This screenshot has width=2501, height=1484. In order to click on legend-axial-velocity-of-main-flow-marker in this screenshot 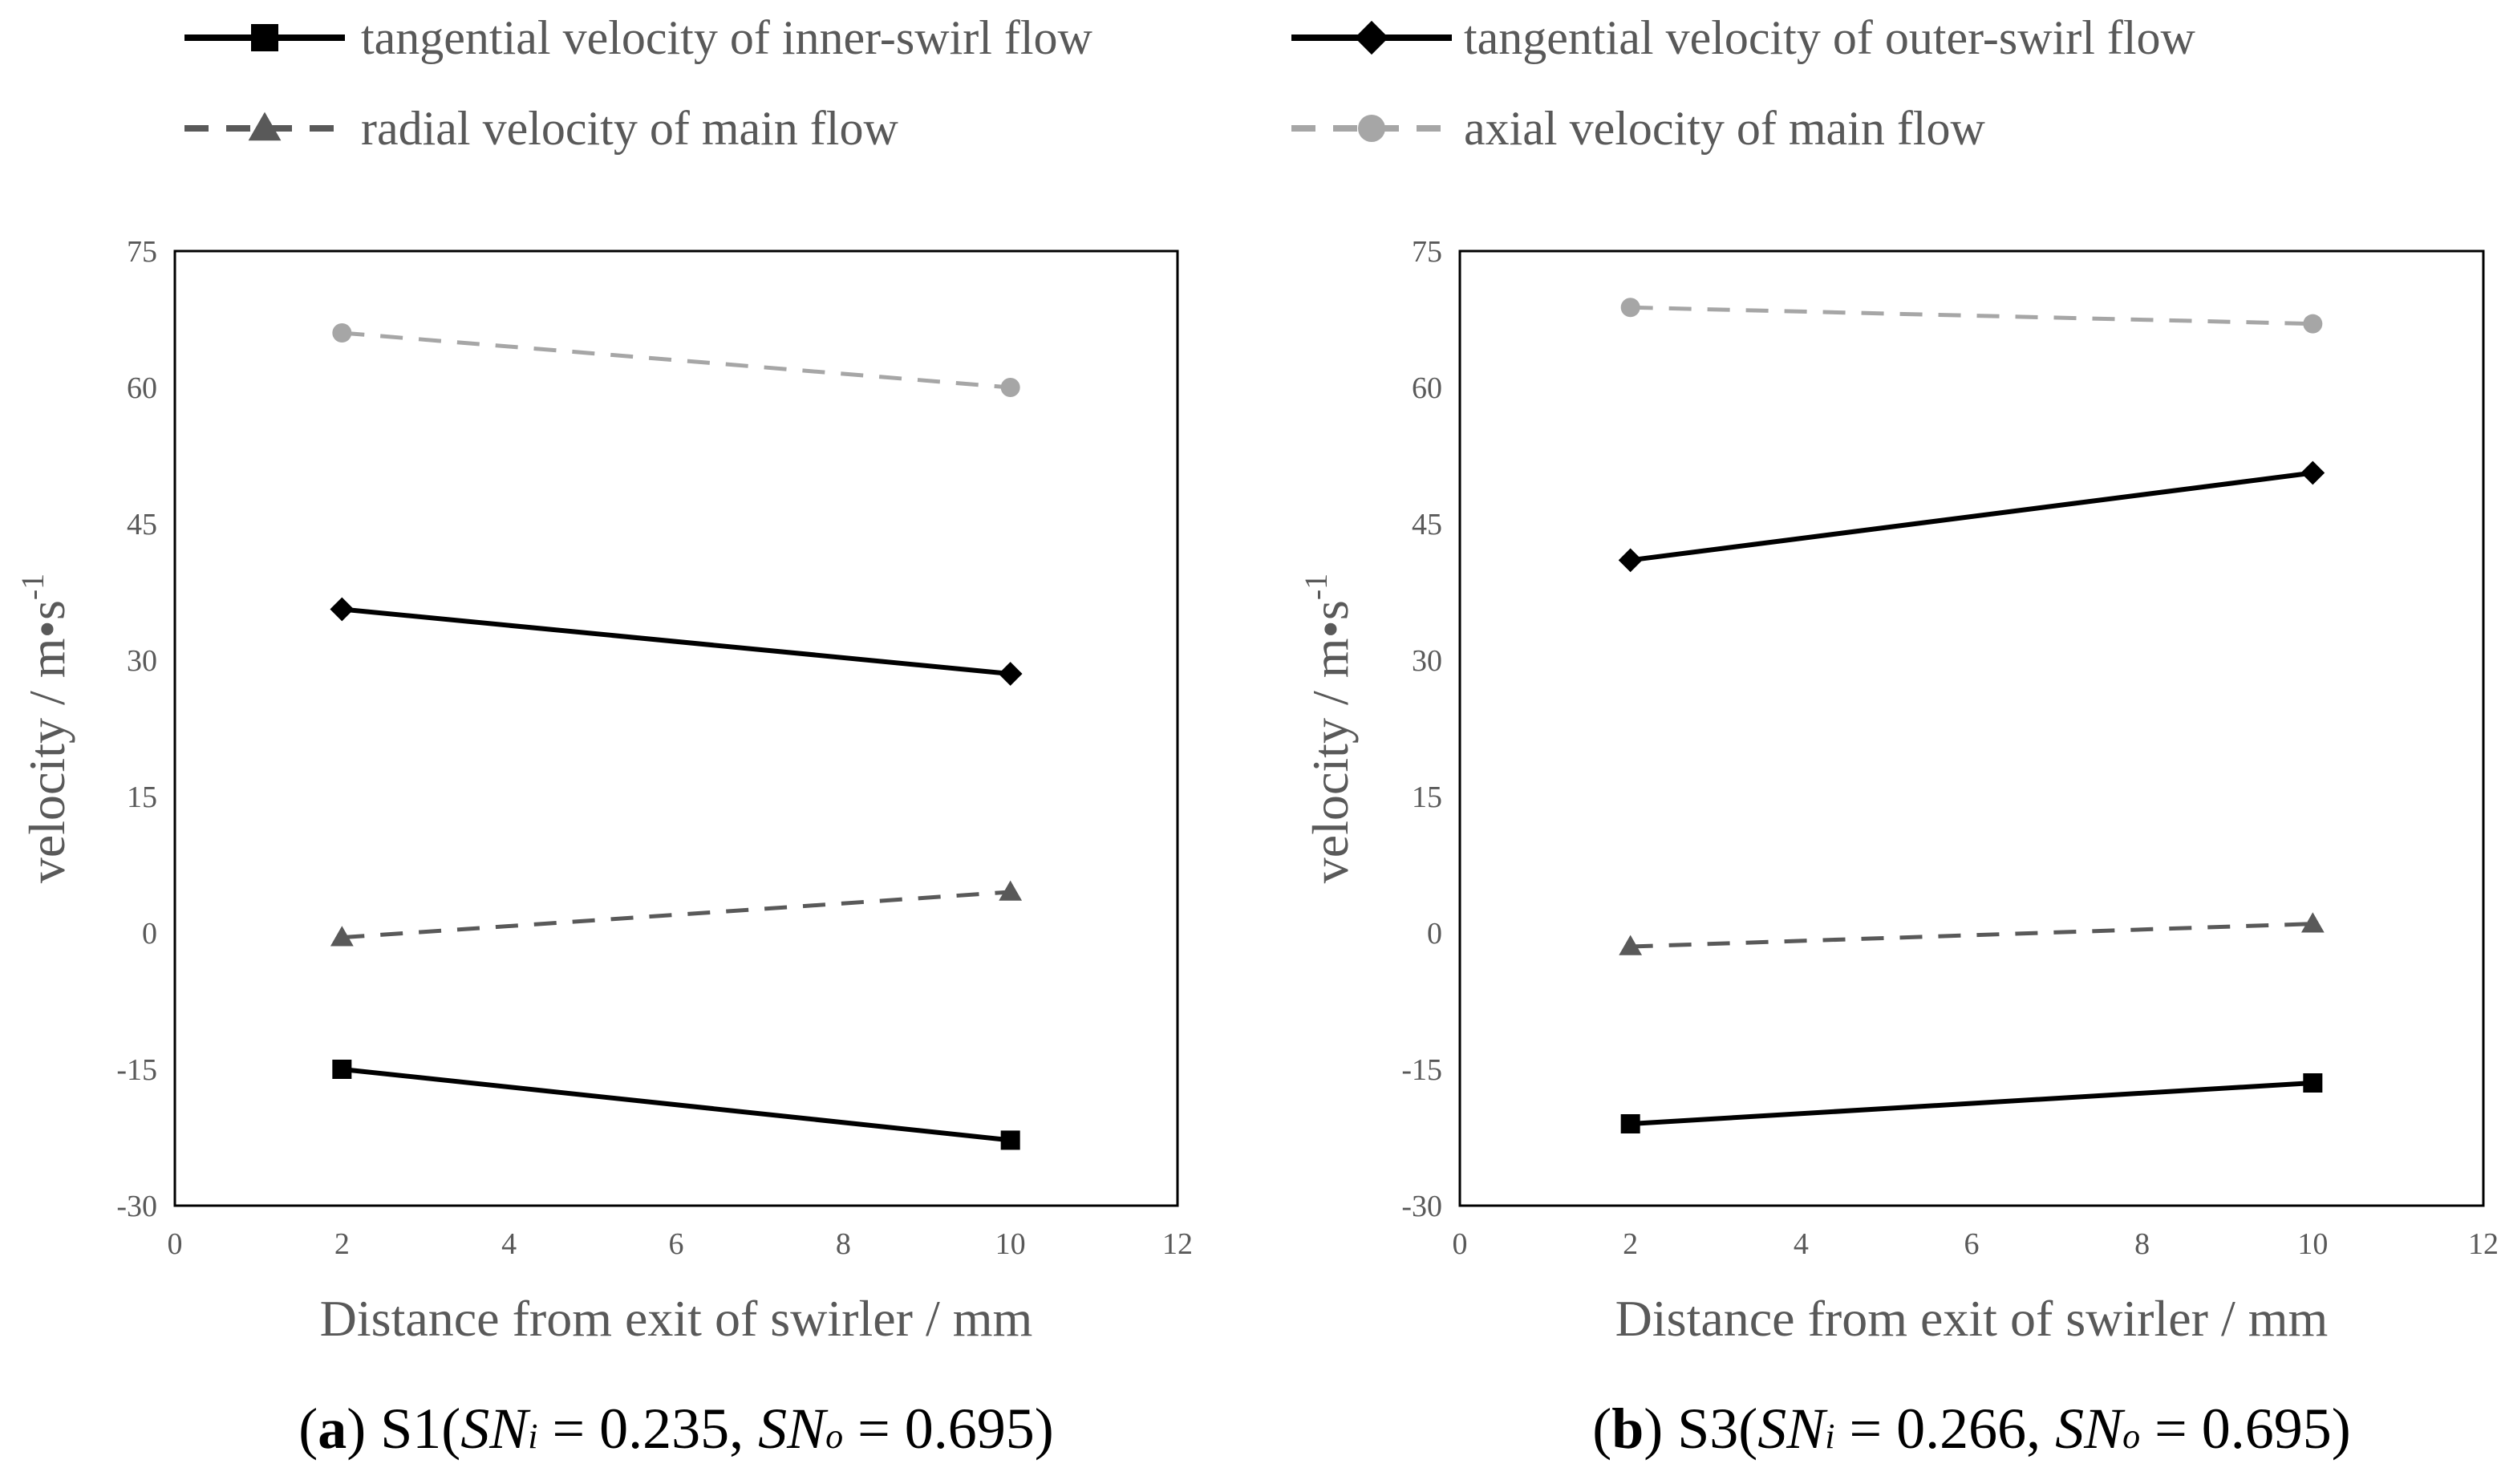, I will do `click(1371, 128)`.